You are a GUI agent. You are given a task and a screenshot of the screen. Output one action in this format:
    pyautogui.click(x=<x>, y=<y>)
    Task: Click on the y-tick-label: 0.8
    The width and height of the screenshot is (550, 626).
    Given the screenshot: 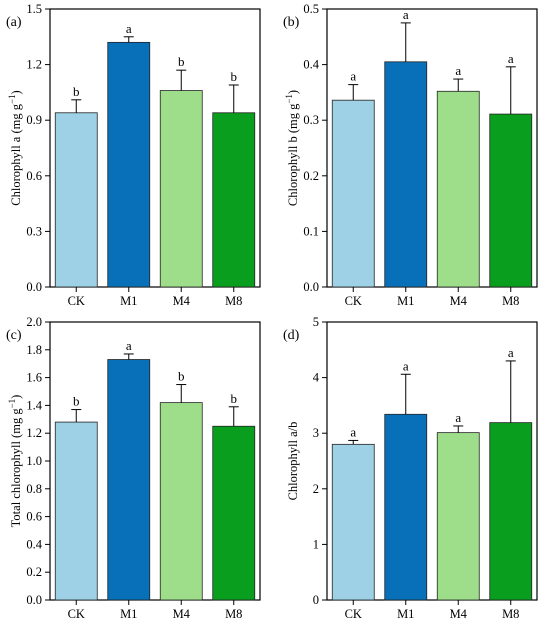 What is the action you would take?
    pyautogui.click(x=34, y=489)
    